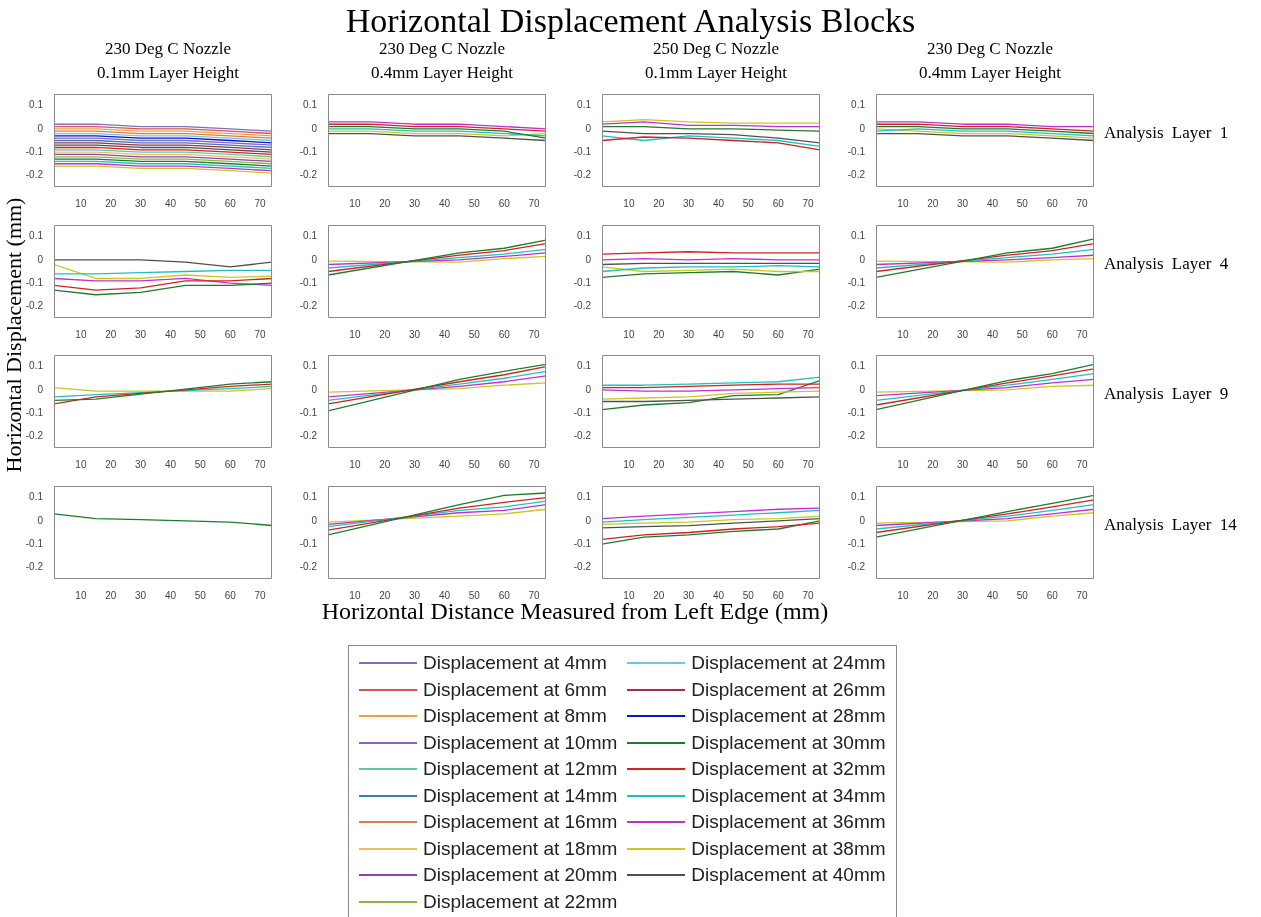 The width and height of the screenshot is (1261, 917). I want to click on text: Horizontal Displacement Analysis Blocks, so click(630, 21).